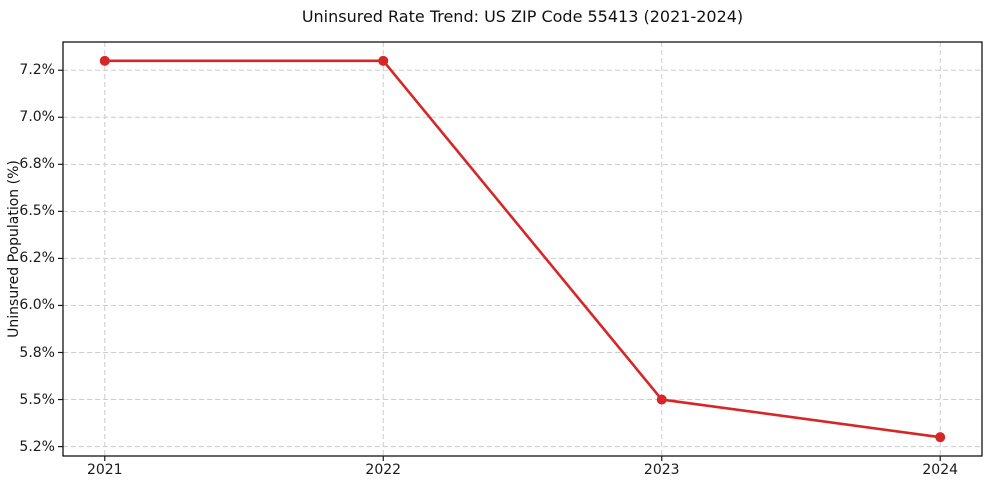  What do you see at coordinates (383, 470) in the screenshot?
I see `x-tick-label: 2022` at bounding box center [383, 470].